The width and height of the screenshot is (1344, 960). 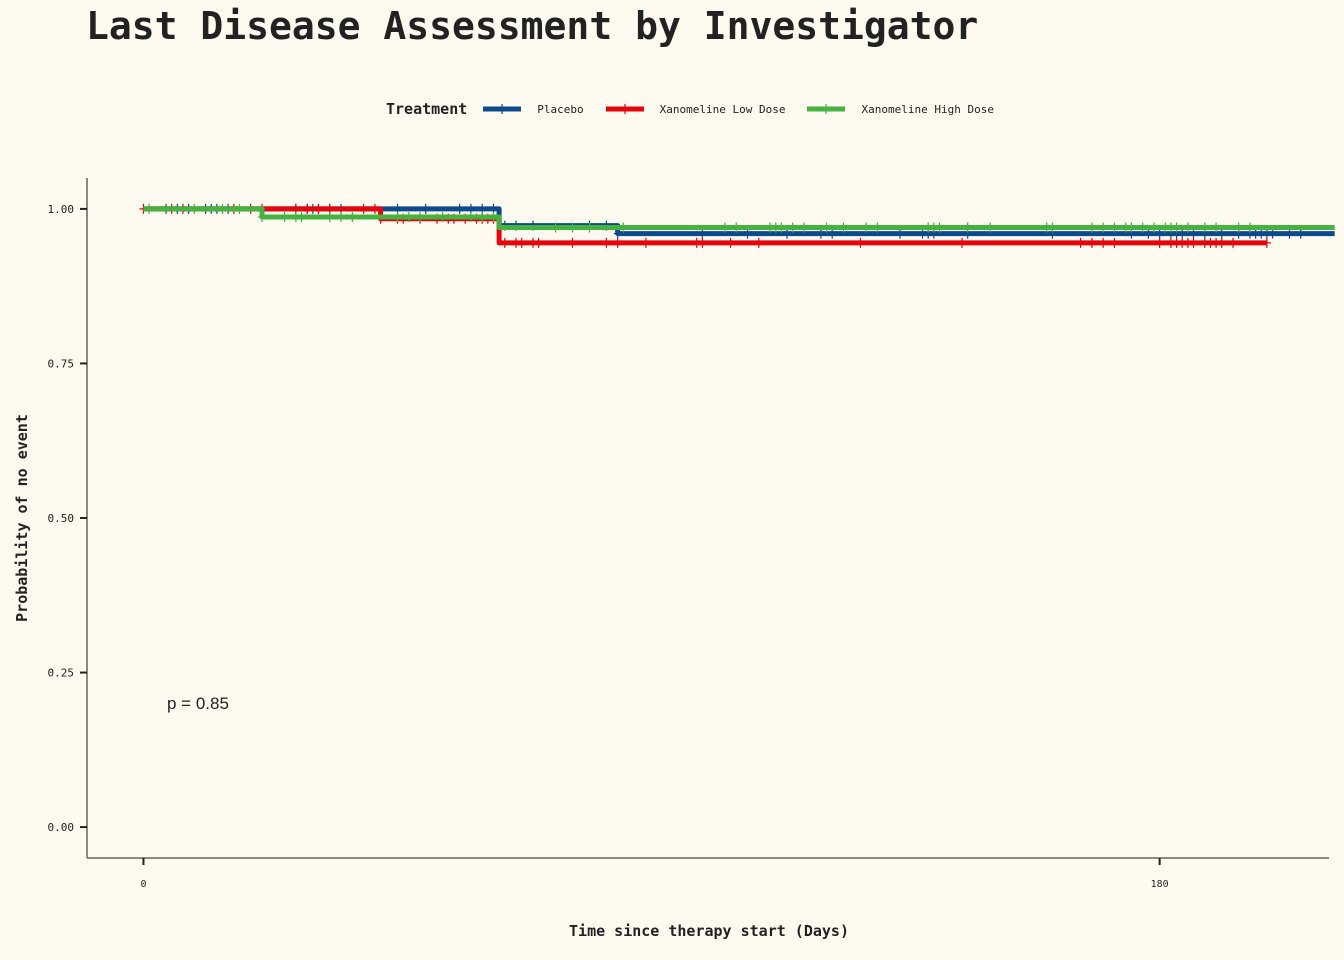 I want to click on y-tick-label: 0.25, so click(x=61, y=673).